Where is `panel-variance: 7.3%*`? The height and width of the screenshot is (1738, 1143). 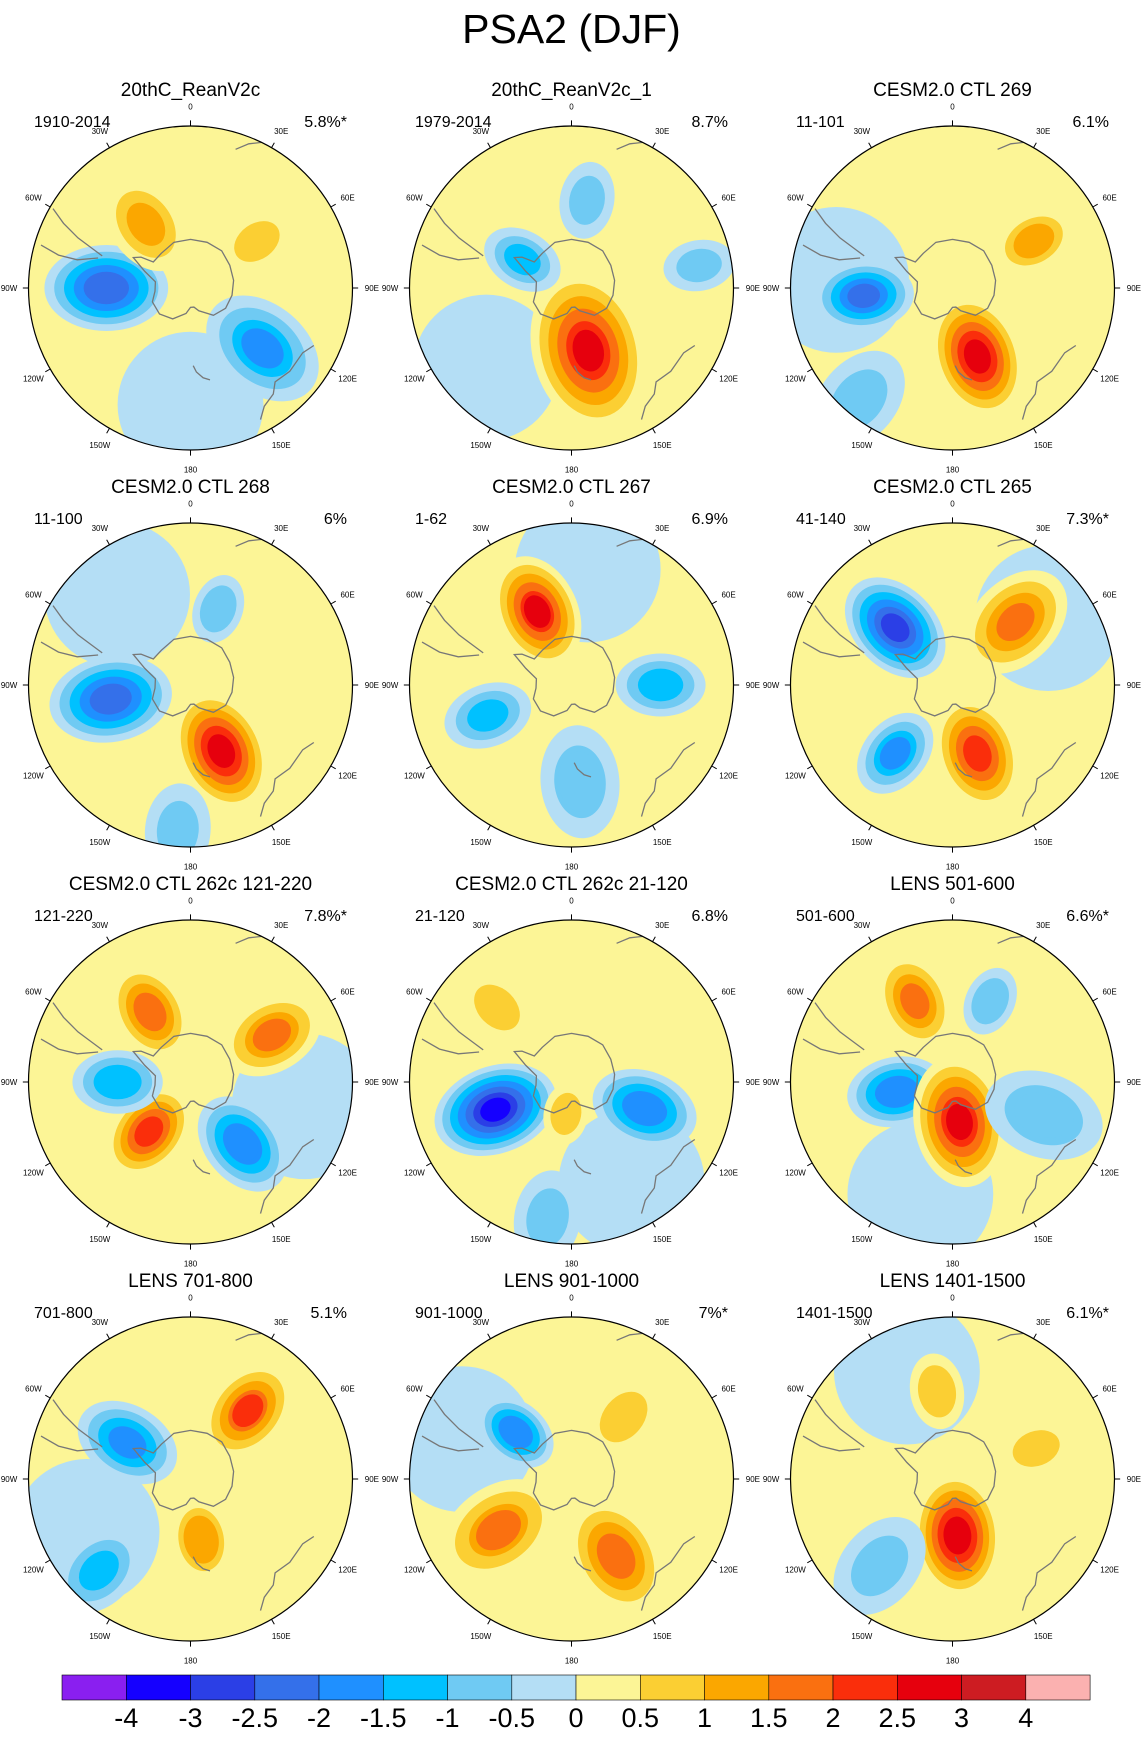 panel-variance: 7.3%* is located at coordinates (1087, 519).